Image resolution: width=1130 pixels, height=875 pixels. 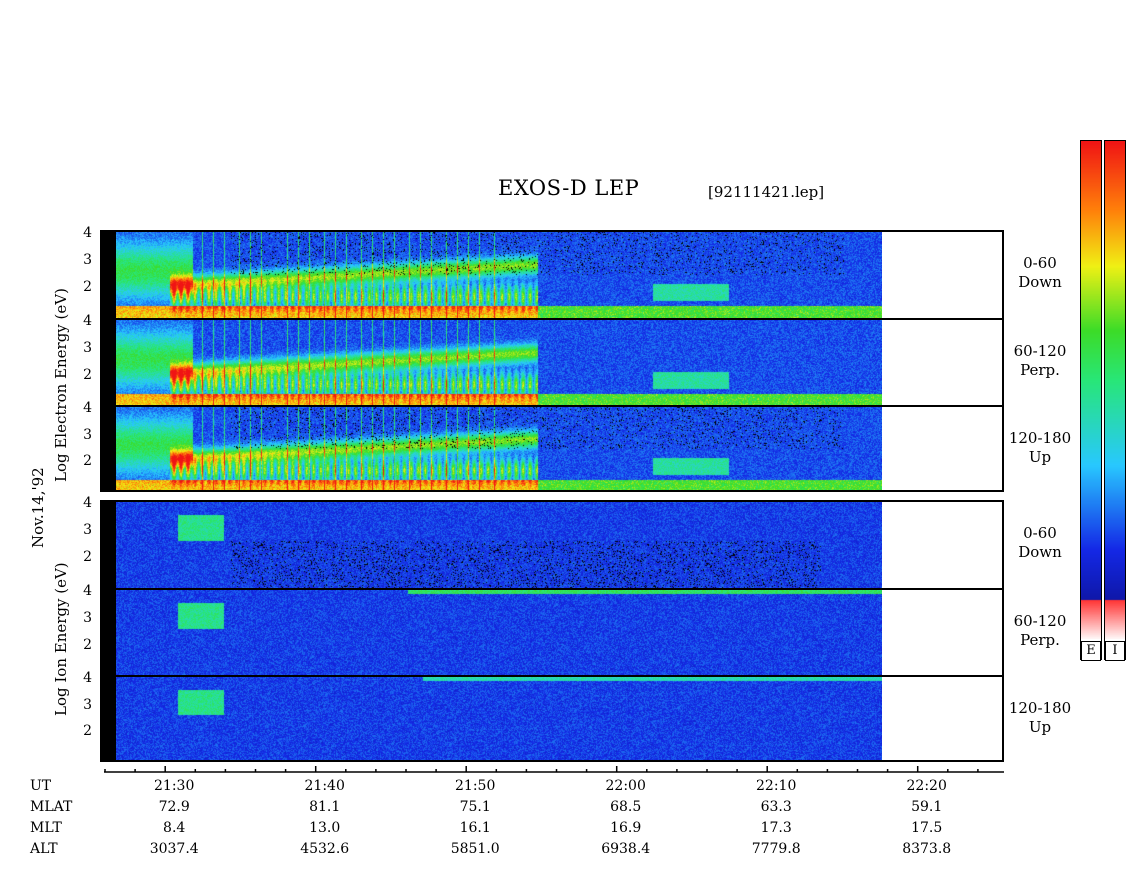 What do you see at coordinates (61, 639) in the screenshot?
I see `ion-axis-label: Log Ion Energy (eV)` at bounding box center [61, 639].